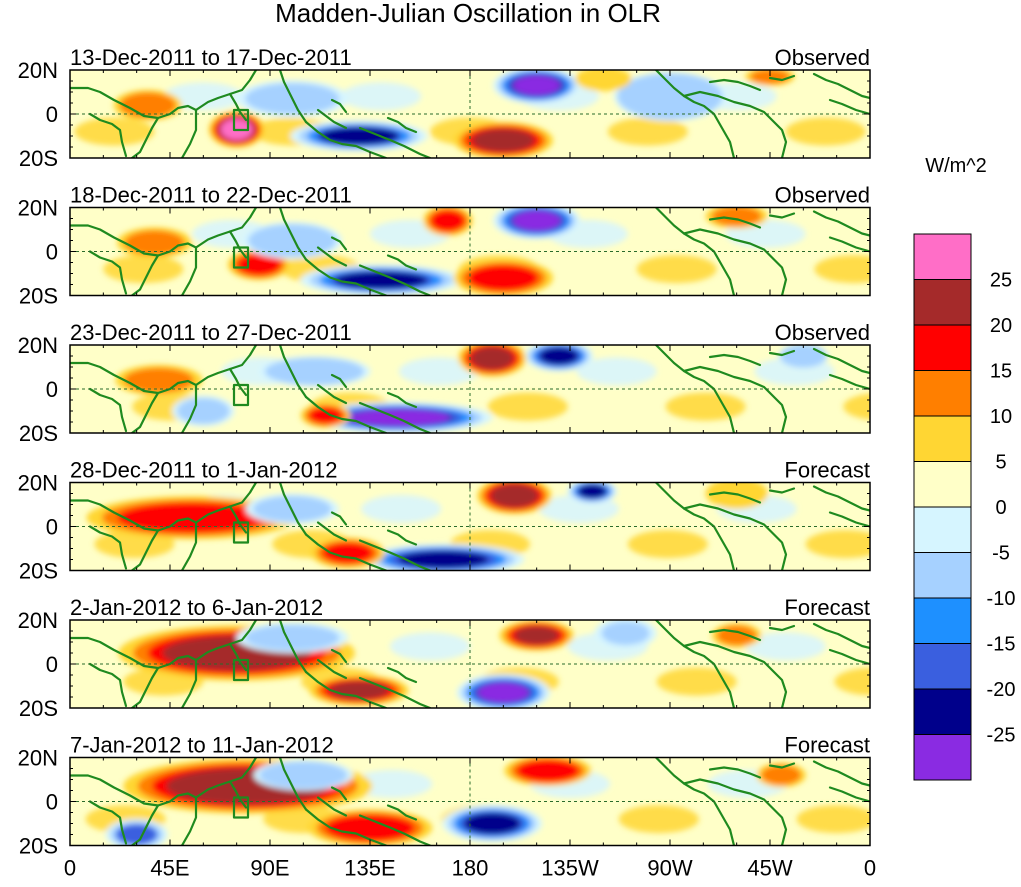 This screenshot has width=1021, height=887. Describe the element at coordinates (570, 868) in the screenshot. I see `x-tick-label: 135W` at that location.